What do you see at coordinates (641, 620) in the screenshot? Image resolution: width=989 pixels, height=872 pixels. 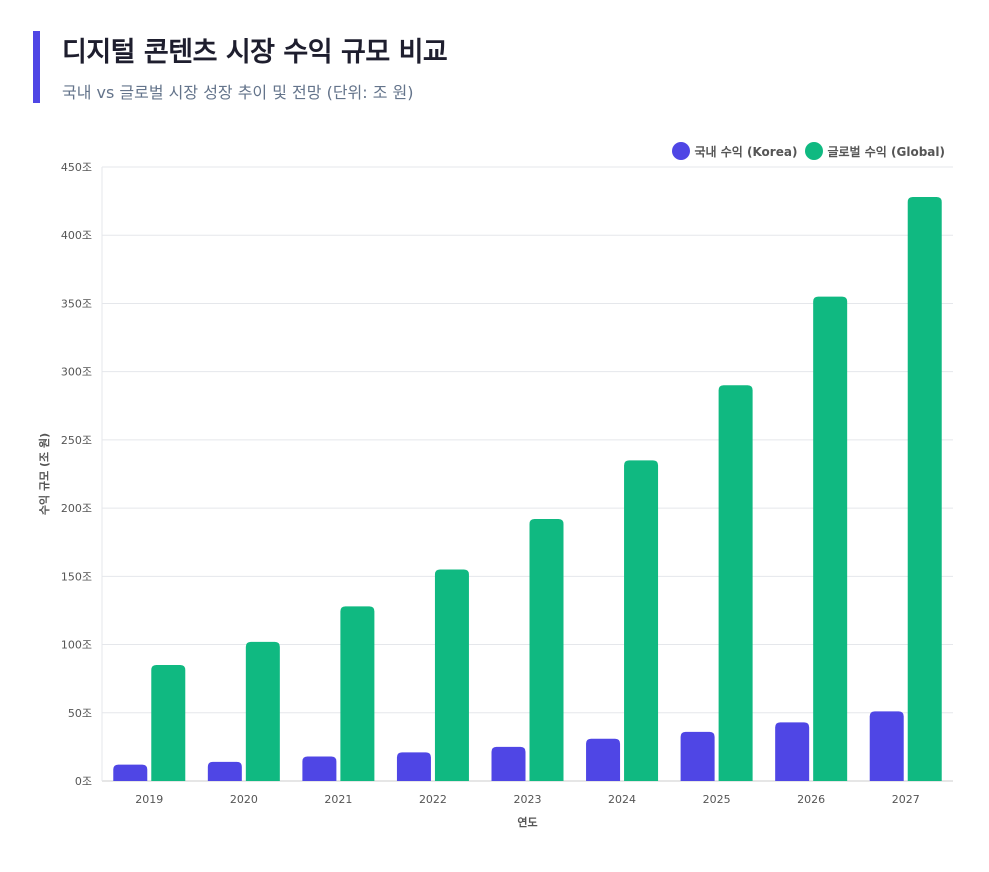 I see `bar-global-2024` at bounding box center [641, 620].